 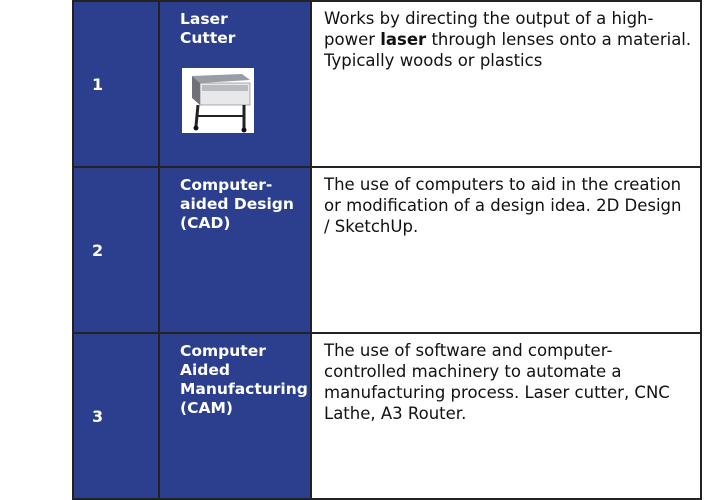 I want to click on term-cell: Laser Cutter, so click(x=235, y=84).